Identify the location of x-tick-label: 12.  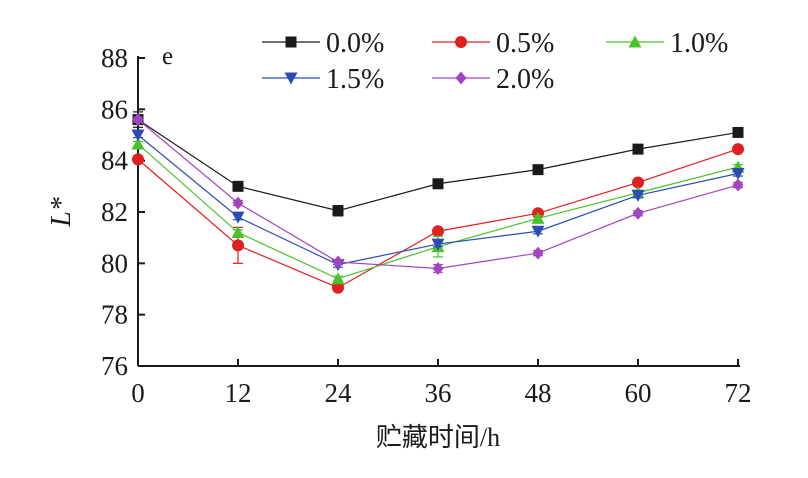
(238, 393).